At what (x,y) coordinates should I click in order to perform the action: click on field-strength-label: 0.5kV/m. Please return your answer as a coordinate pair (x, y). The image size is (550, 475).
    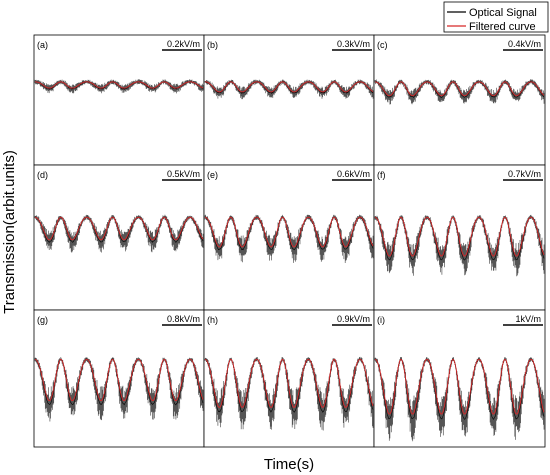
    Looking at the image, I should click on (183, 174).